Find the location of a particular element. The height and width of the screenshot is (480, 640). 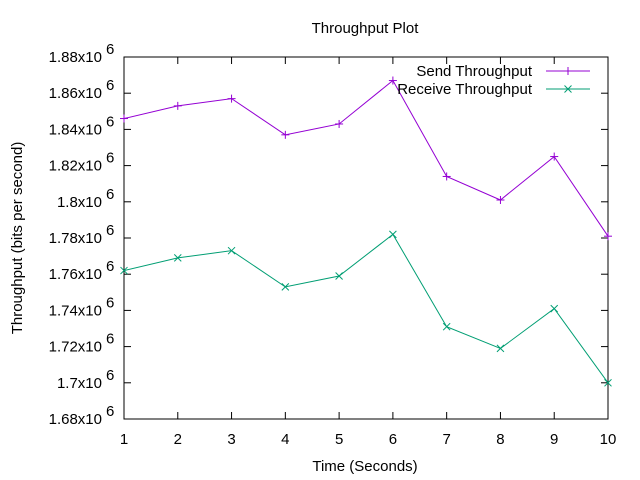

y-tick-mantissa: 1.68x10 is located at coordinates (75, 419).